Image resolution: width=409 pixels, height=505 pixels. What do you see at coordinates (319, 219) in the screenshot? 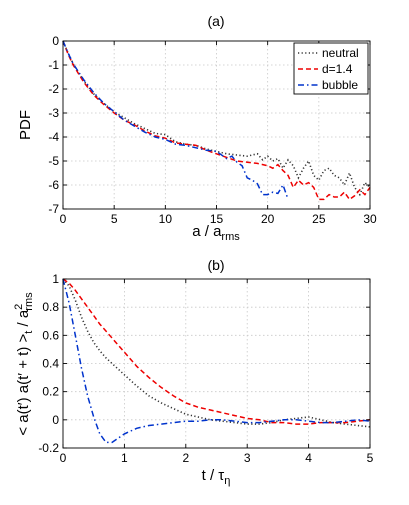
I see `panel-a-xtick-label: 25` at bounding box center [319, 219].